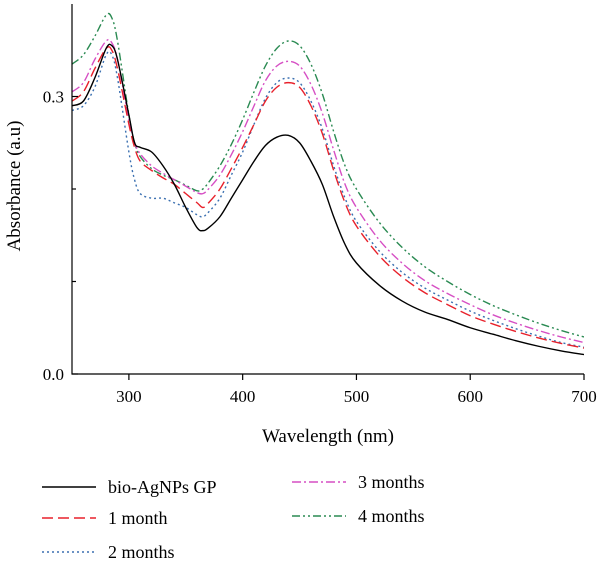 This screenshot has width=600, height=568. I want to click on x-tick-label: 300, so click(129, 396).